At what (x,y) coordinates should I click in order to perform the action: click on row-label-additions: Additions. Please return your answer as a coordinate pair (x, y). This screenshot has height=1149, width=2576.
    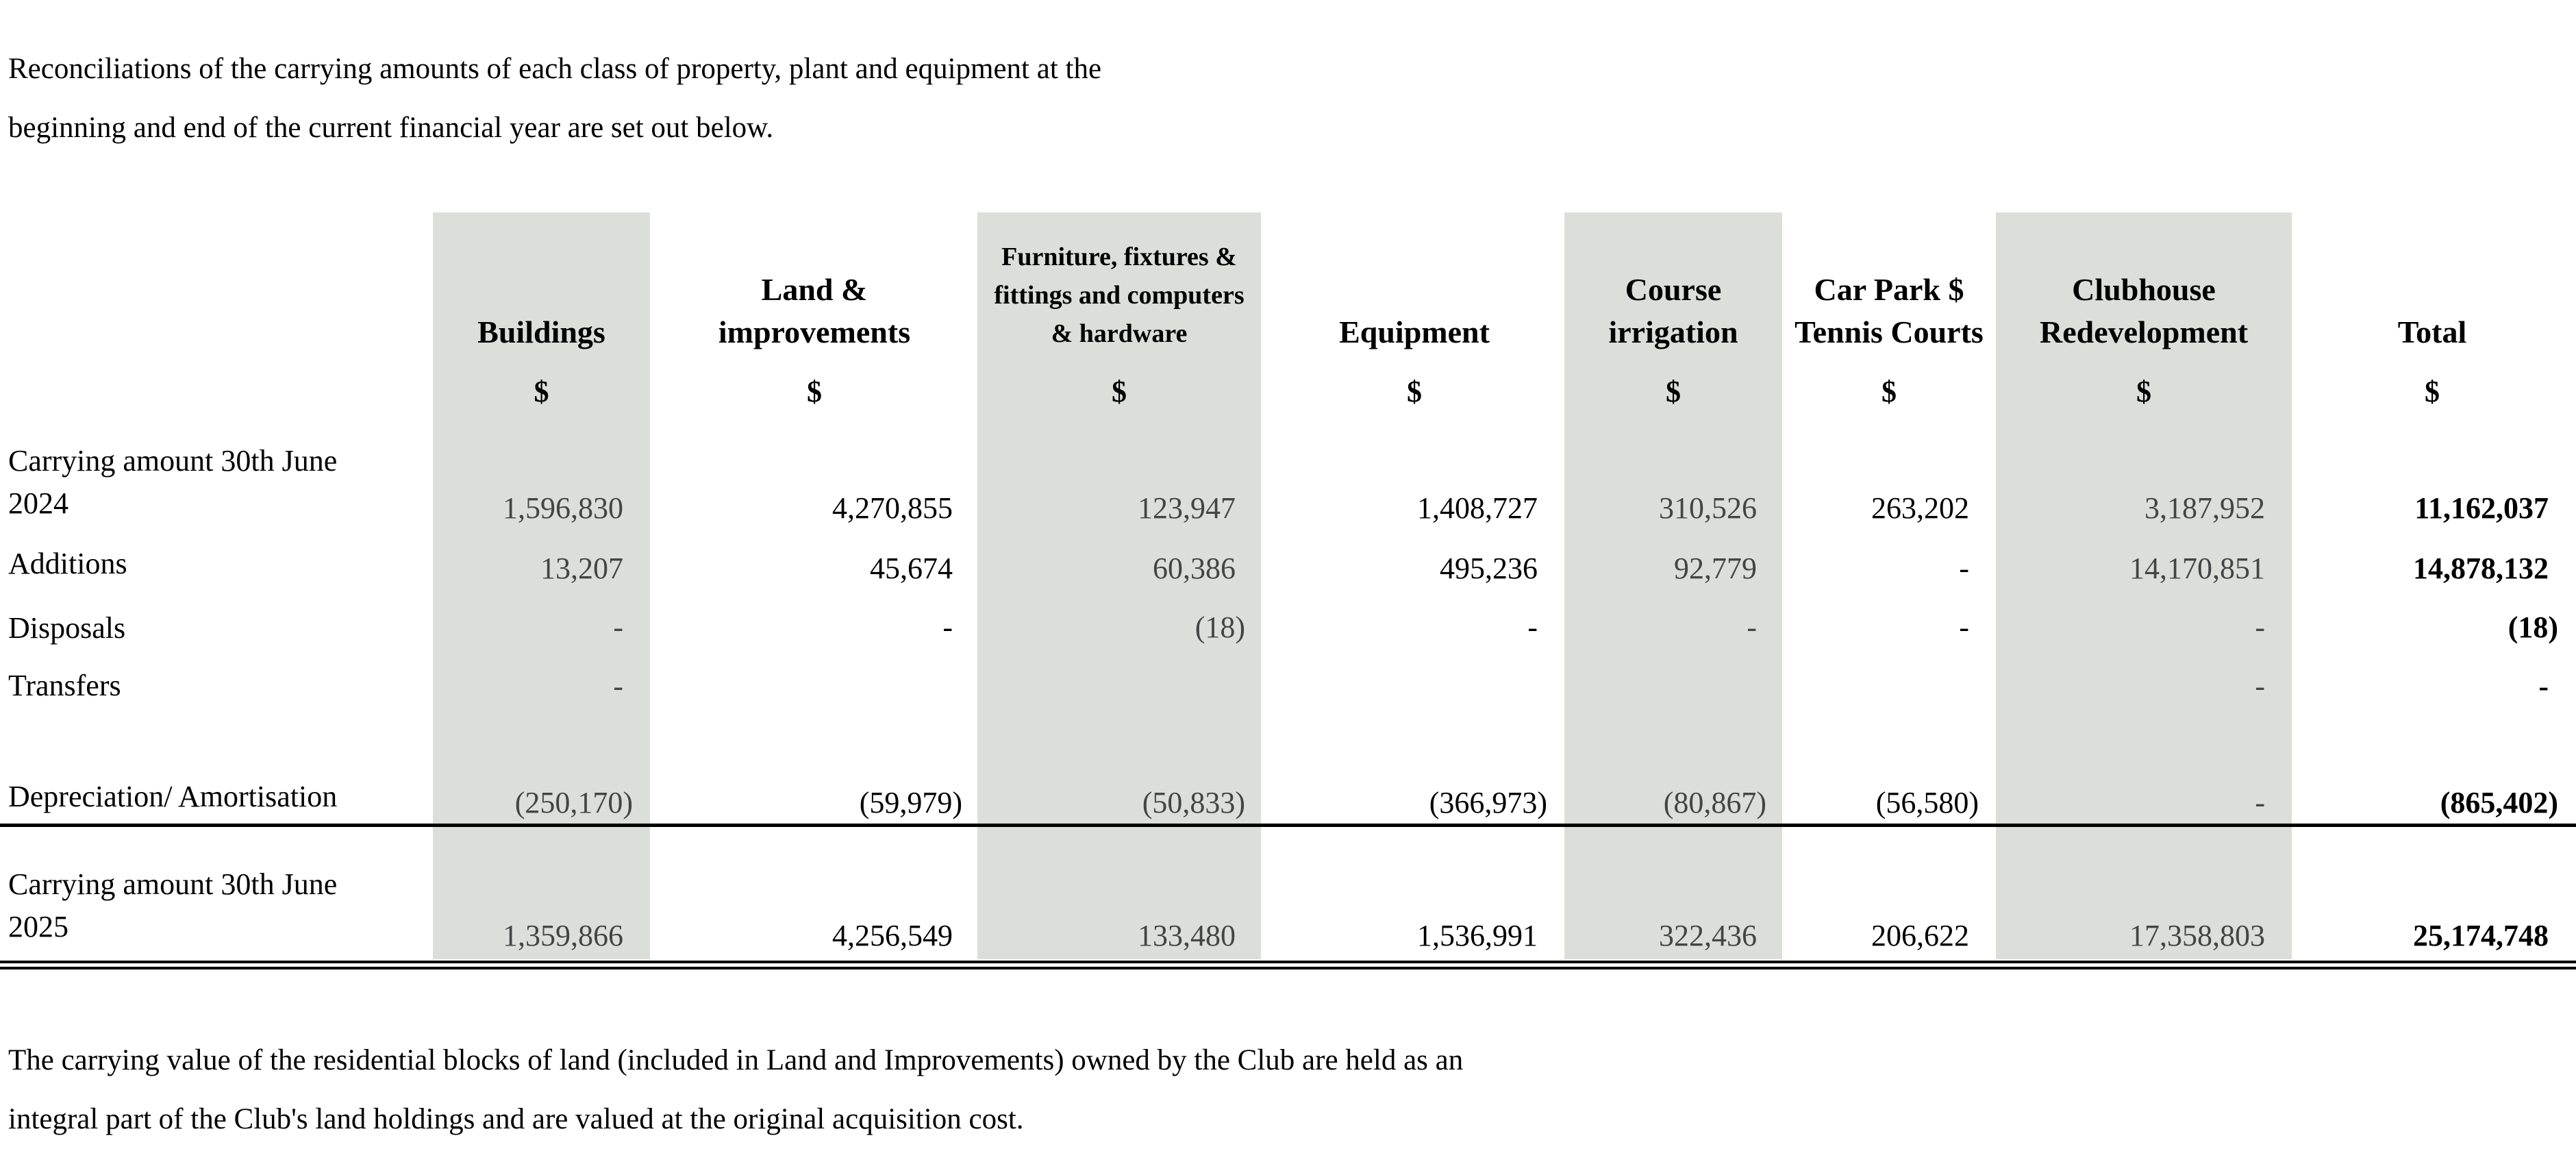
    Looking at the image, I should click on (67, 564).